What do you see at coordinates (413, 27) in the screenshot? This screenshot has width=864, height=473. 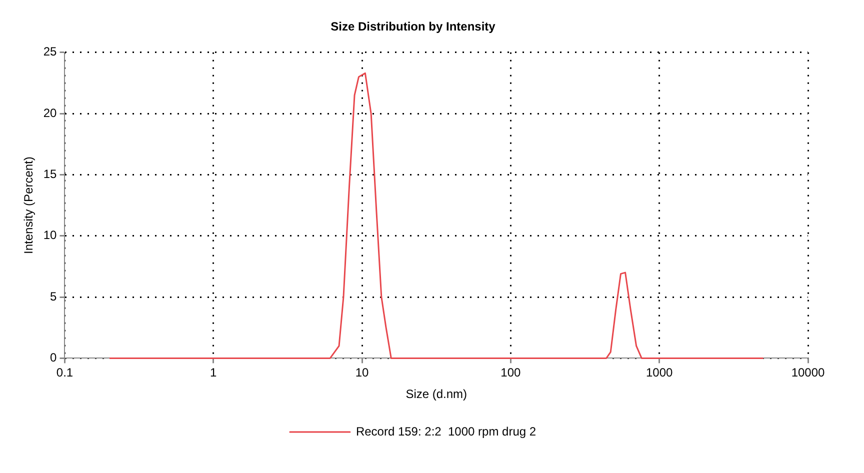 I see `chart-title: Size Distribution by Intensity` at bounding box center [413, 27].